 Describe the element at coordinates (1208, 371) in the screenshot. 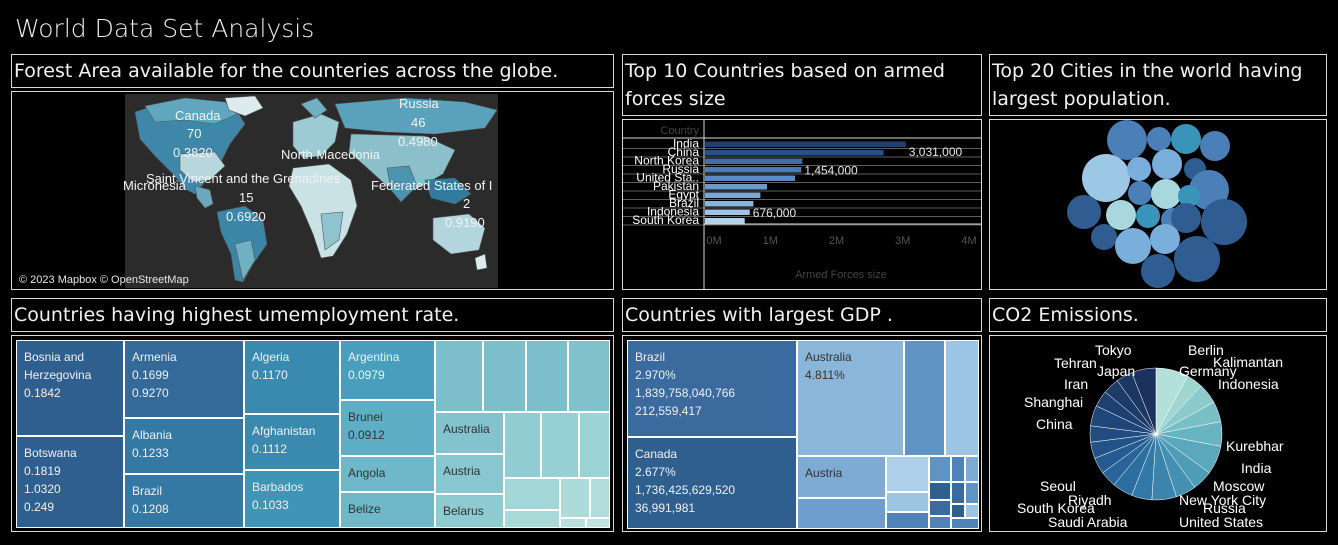

I see `pie-label-germany: Germany` at that location.